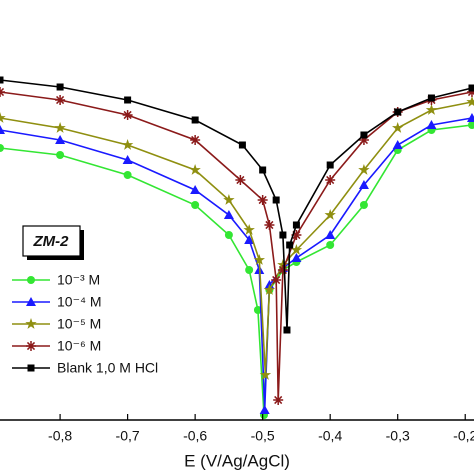 This screenshot has height=474, width=474. Describe the element at coordinates (107, 368) in the screenshot. I see `legend-label: Blank 1,0 M HCl` at that location.